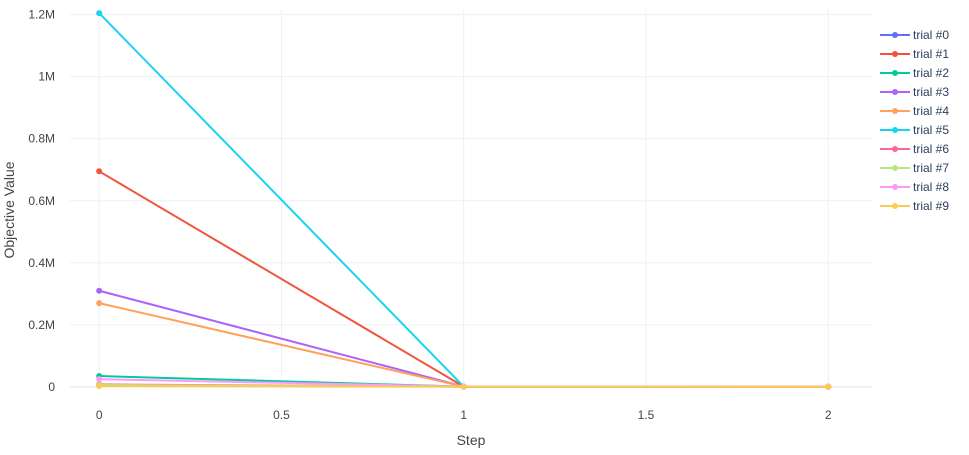 The image size is (969, 455). I want to click on legend-item: trial #1, so click(914, 54).